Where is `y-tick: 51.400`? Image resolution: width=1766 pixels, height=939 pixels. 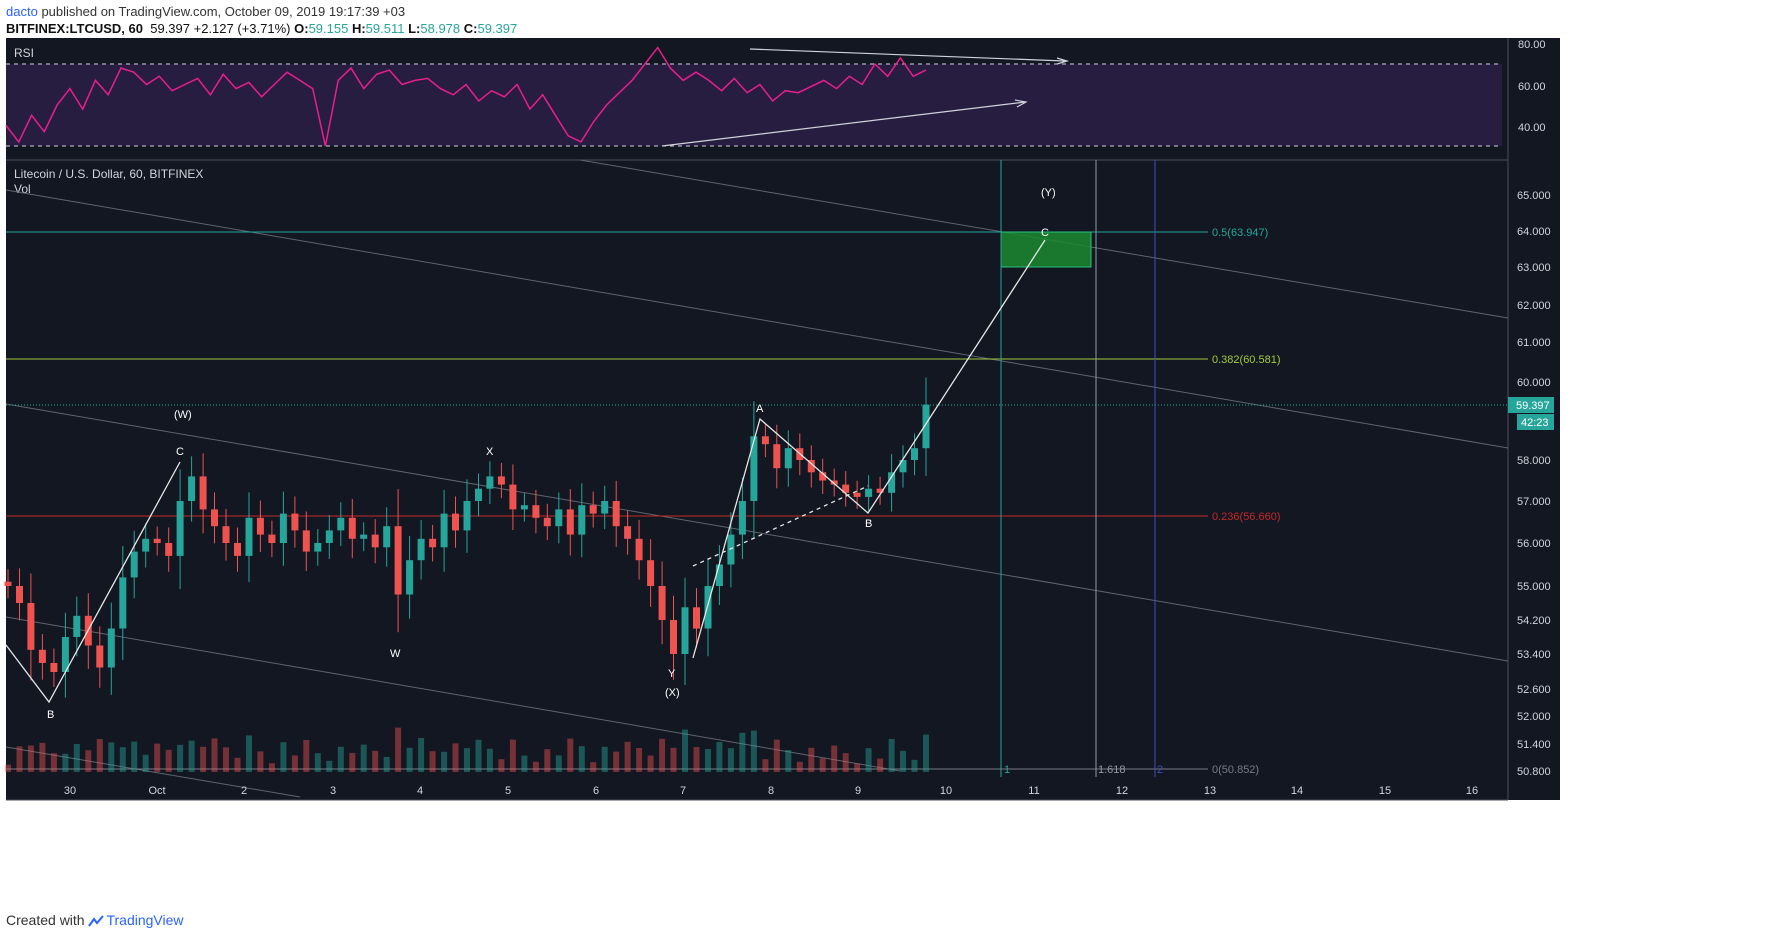 y-tick: 51.400 is located at coordinates (1534, 745).